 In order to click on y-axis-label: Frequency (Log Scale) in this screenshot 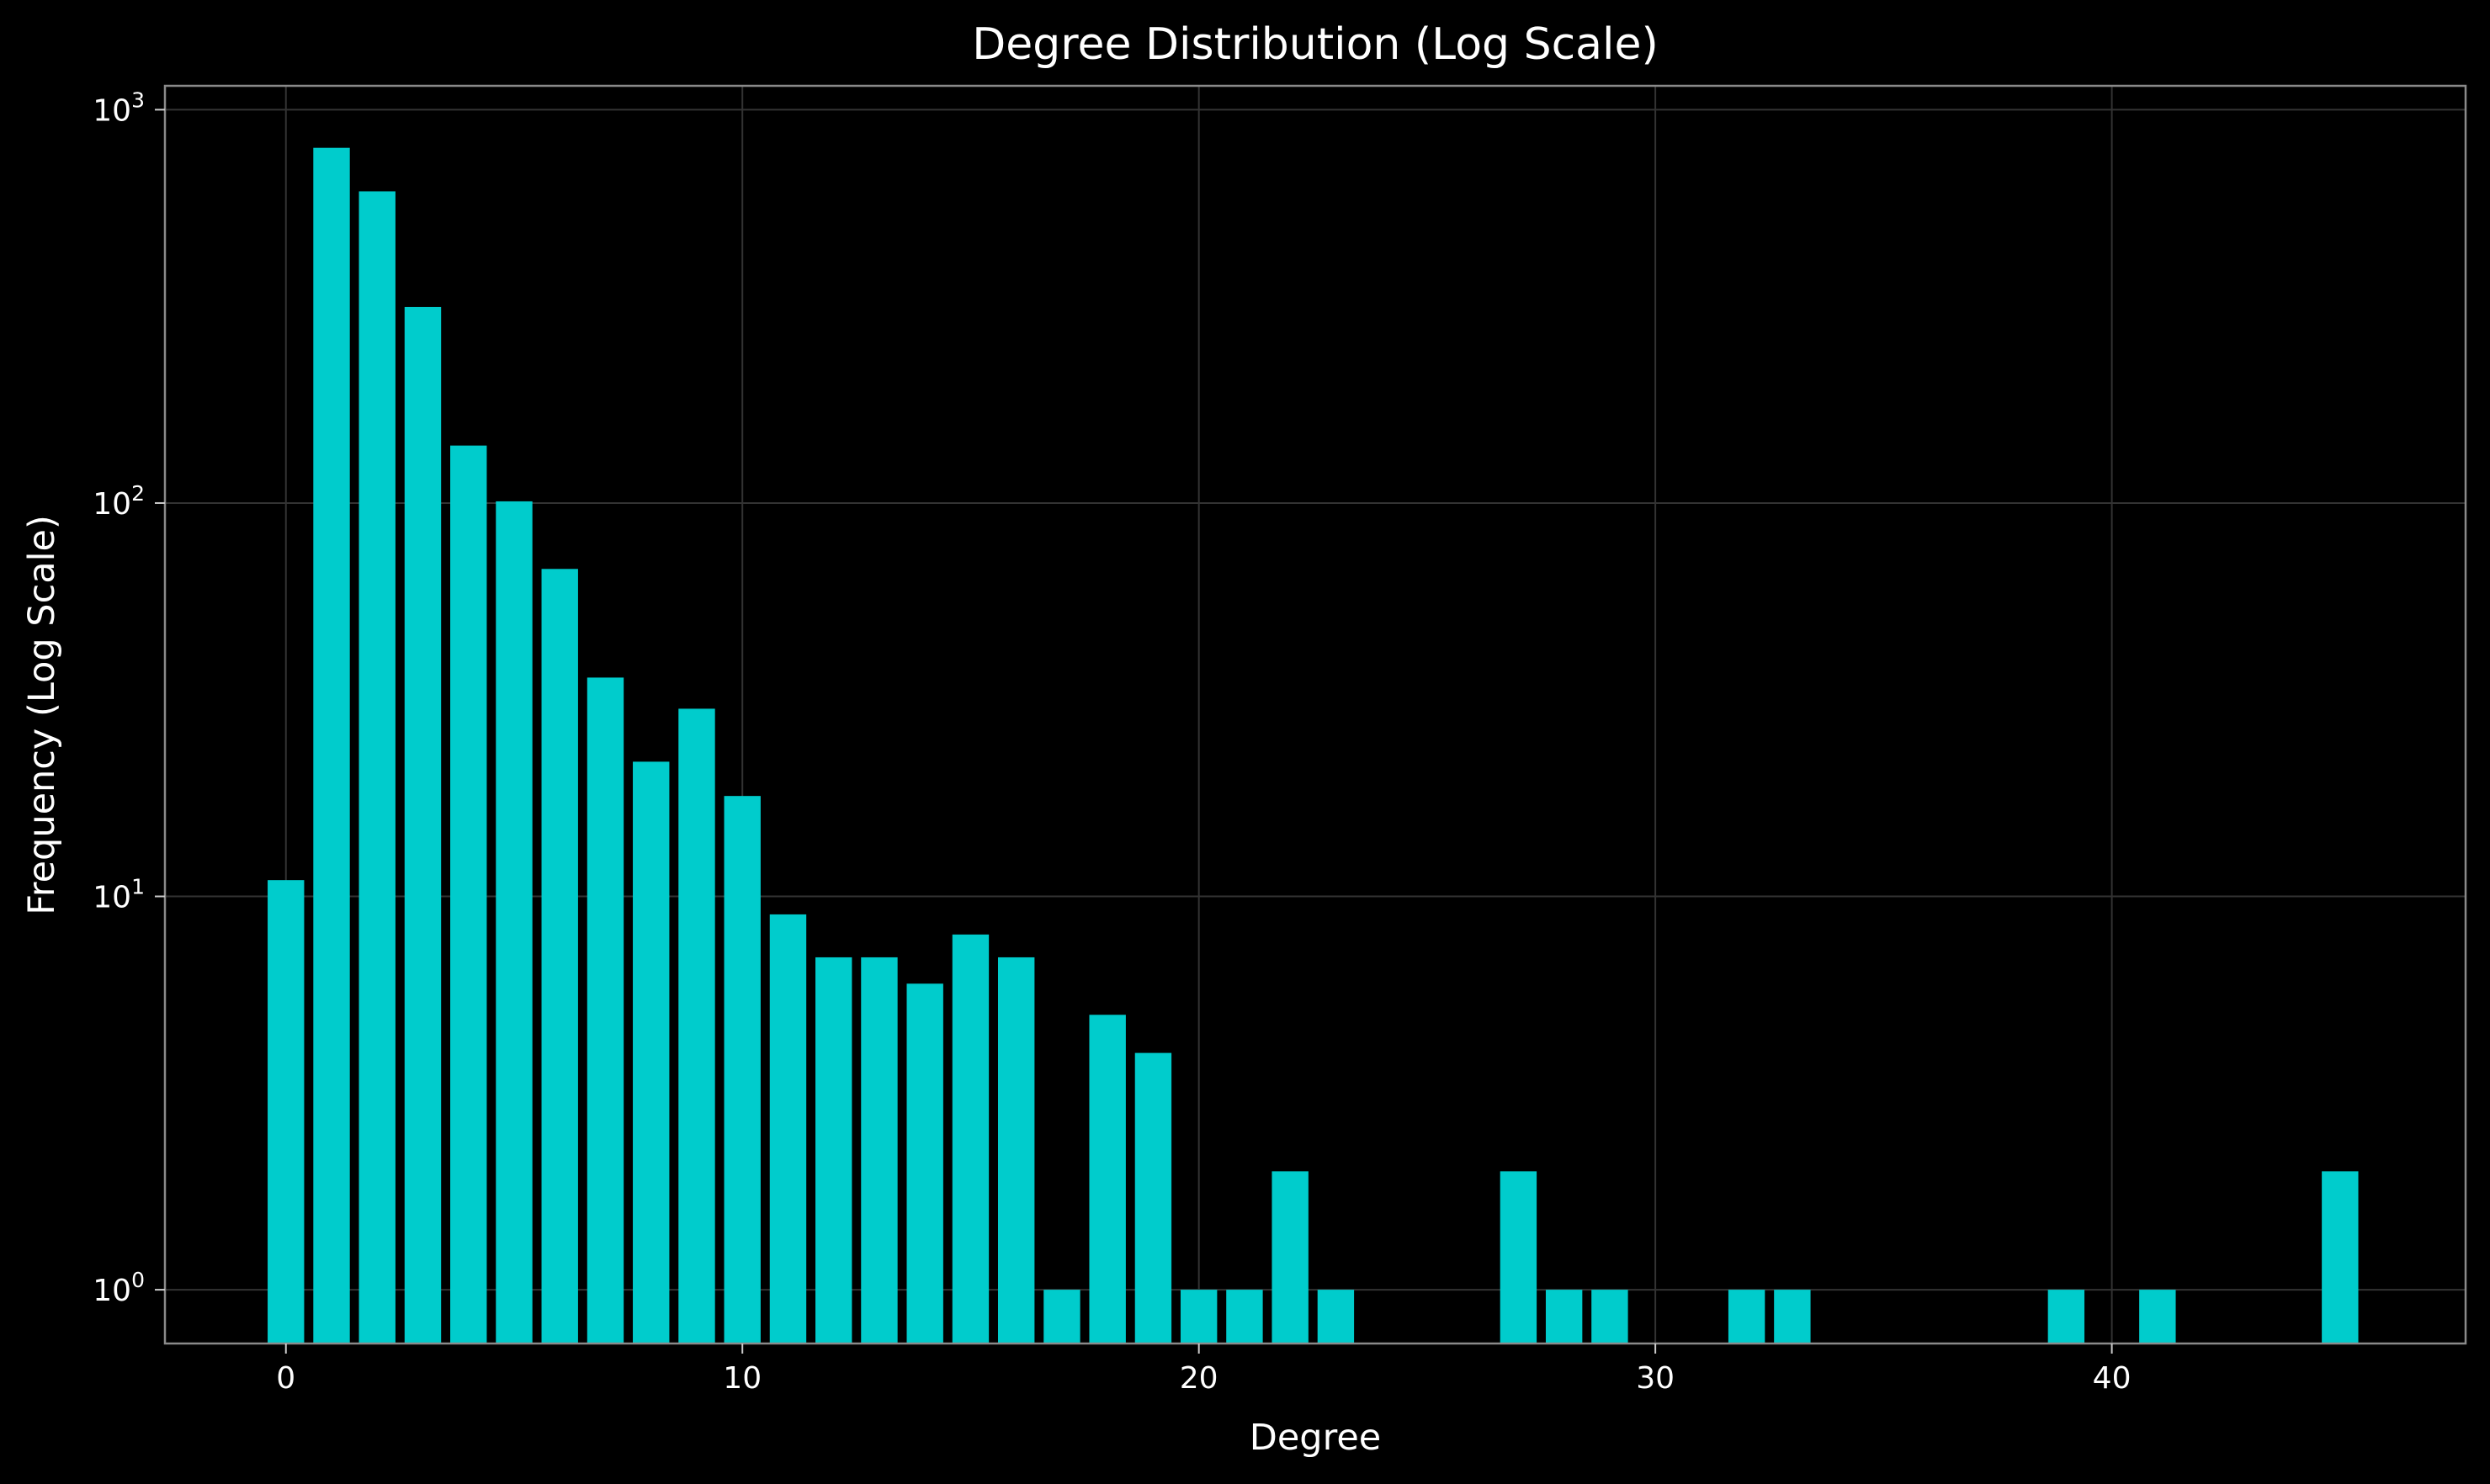, I will do `click(42, 715)`.